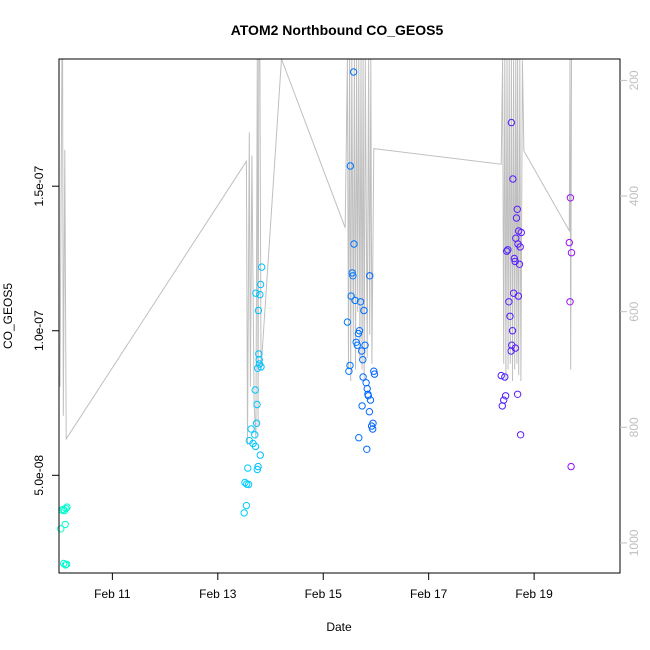 The width and height of the screenshot is (650, 650). Describe the element at coordinates (39, 186) in the screenshot. I see `y-tick-label: 1.5e-07` at that location.